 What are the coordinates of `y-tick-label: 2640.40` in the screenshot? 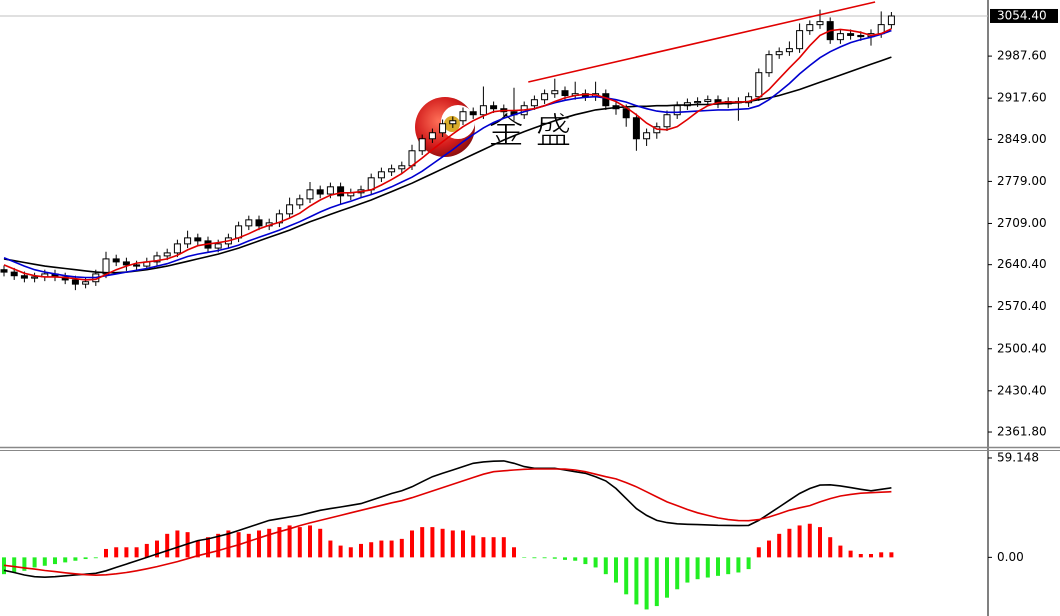 It's located at (1022, 264).